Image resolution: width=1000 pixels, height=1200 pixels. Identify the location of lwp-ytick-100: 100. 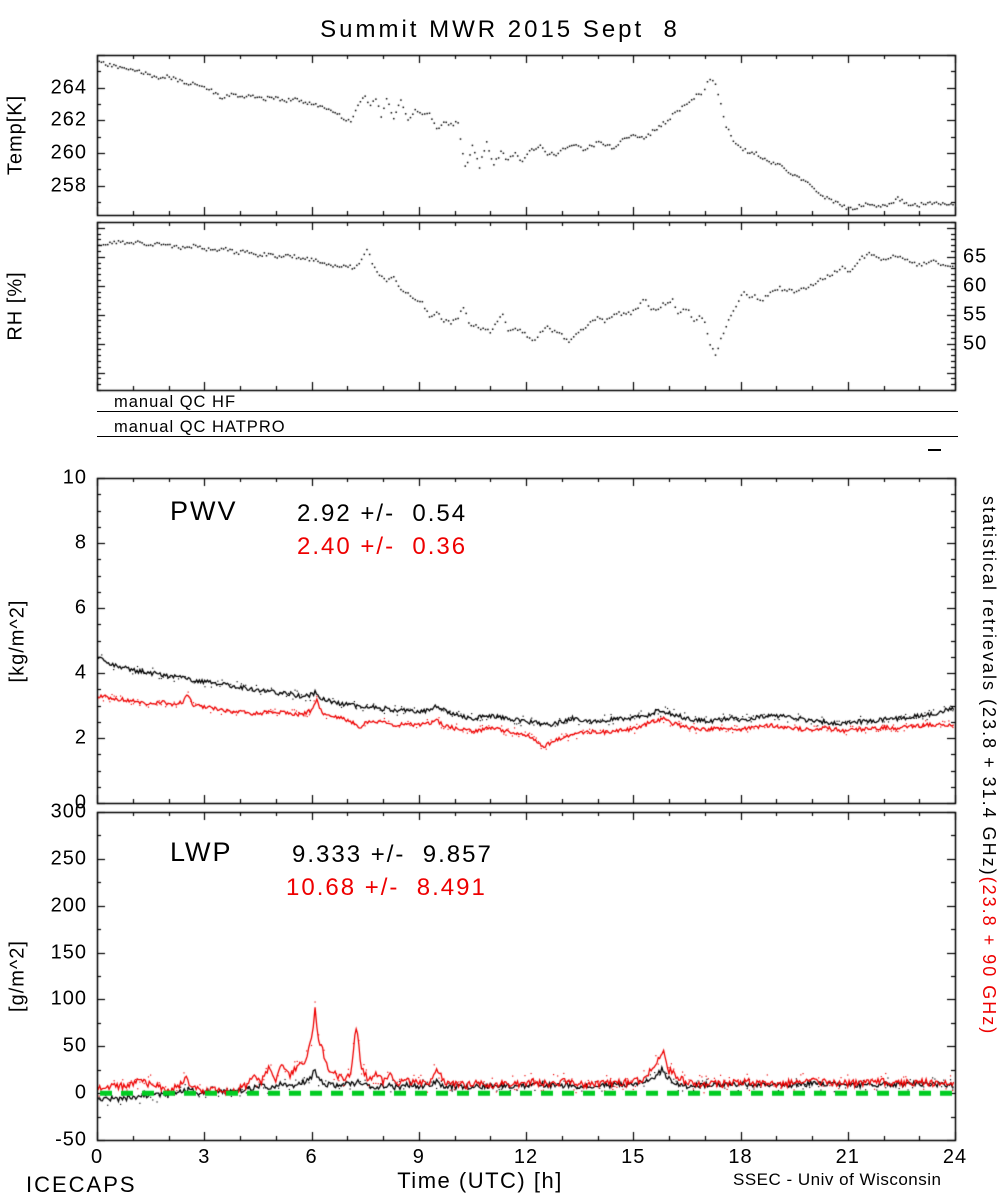
(68, 998).